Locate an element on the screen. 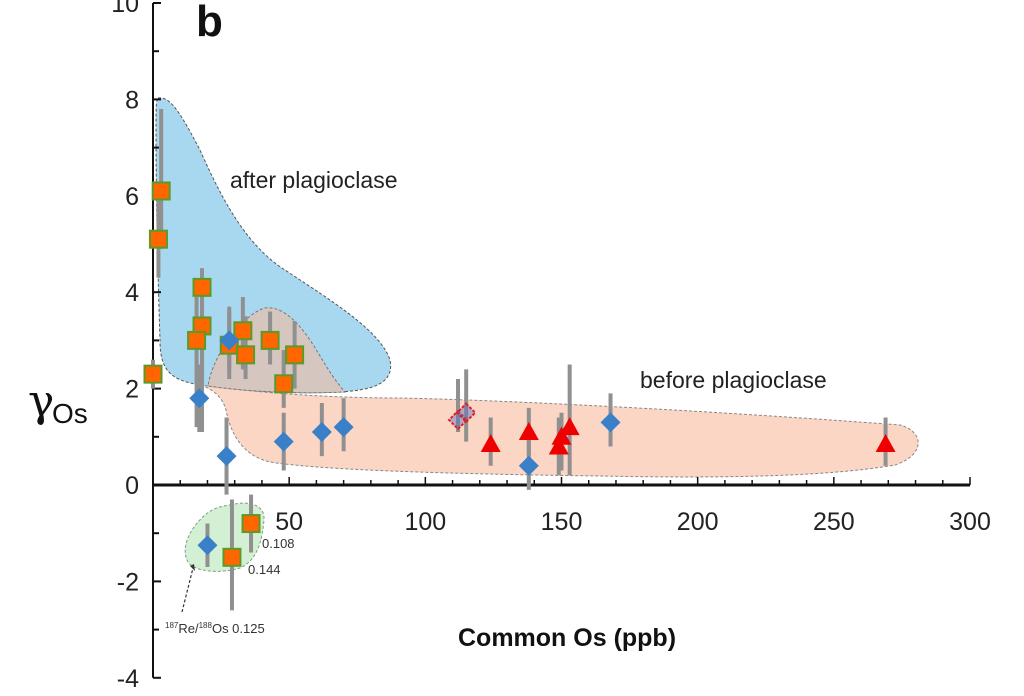 The width and height of the screenshot is (1024, 696). annotation-re-os-ratio: 187Re/188Os 0.125 is located at coordinates (215, 628).